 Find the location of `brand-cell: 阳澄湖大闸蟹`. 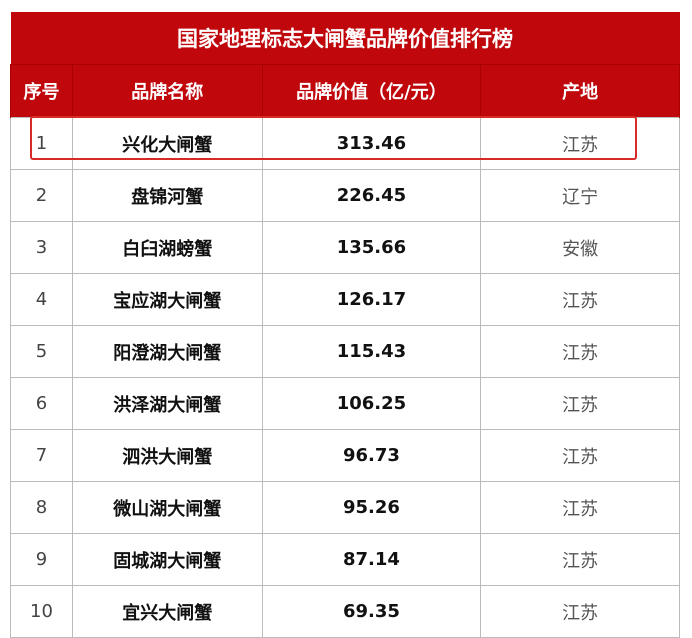

brand-cell: 阳澄湖大闸蟹 is located at coordinates (167, 351).